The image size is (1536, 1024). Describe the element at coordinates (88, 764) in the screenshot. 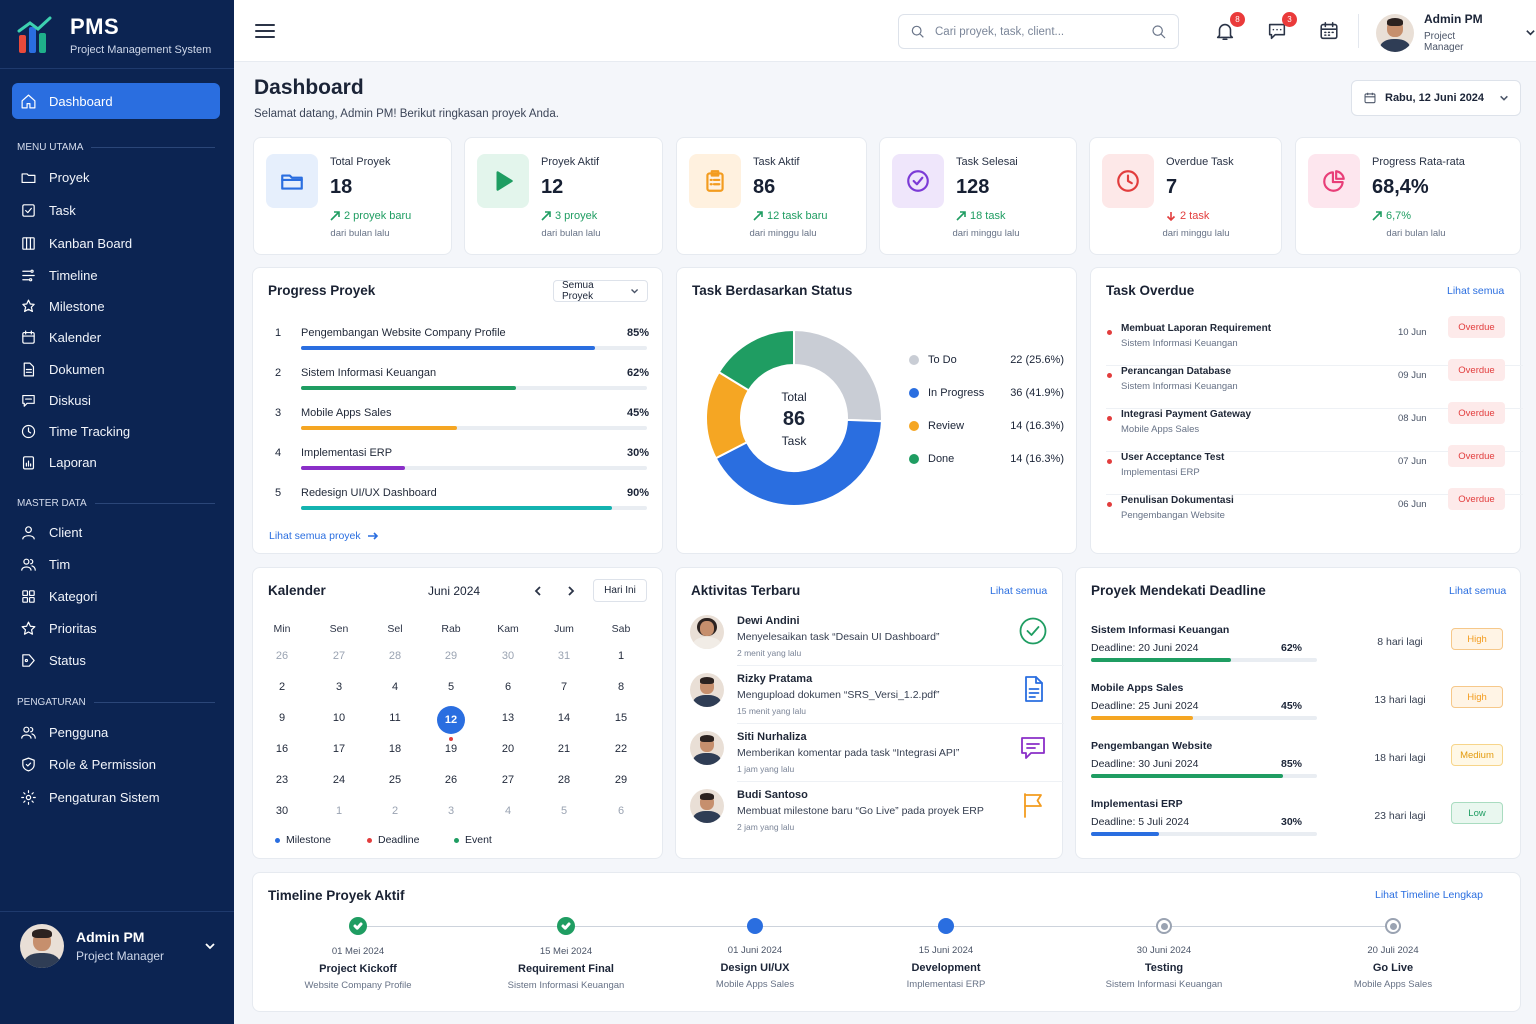

I see `sidebar-item-role-permission: Role & Permission` at that location.